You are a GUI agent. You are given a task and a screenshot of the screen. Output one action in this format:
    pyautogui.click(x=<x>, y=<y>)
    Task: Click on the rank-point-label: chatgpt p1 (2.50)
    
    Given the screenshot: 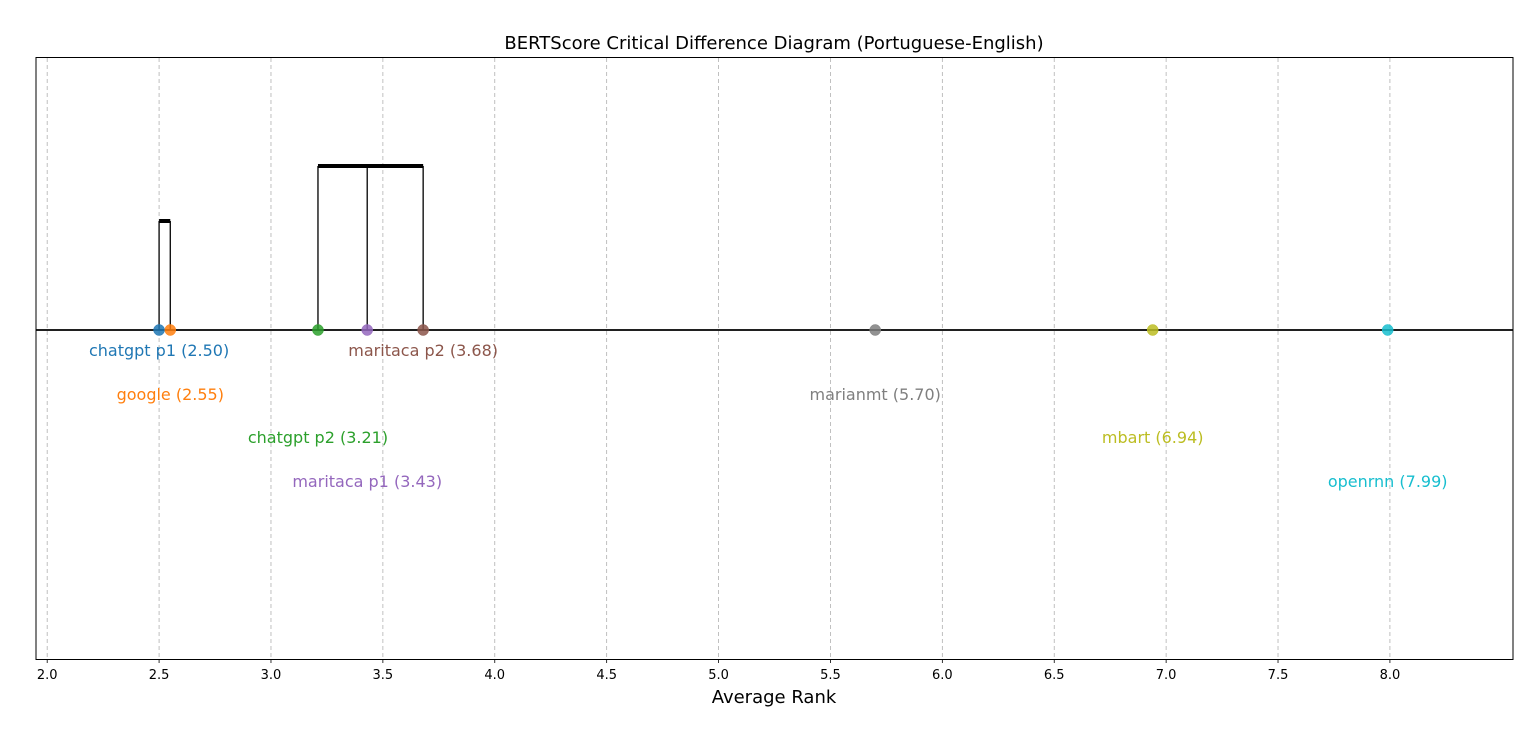 What is the action you would take?
    pyautogui.click(x=159, y=350)
    